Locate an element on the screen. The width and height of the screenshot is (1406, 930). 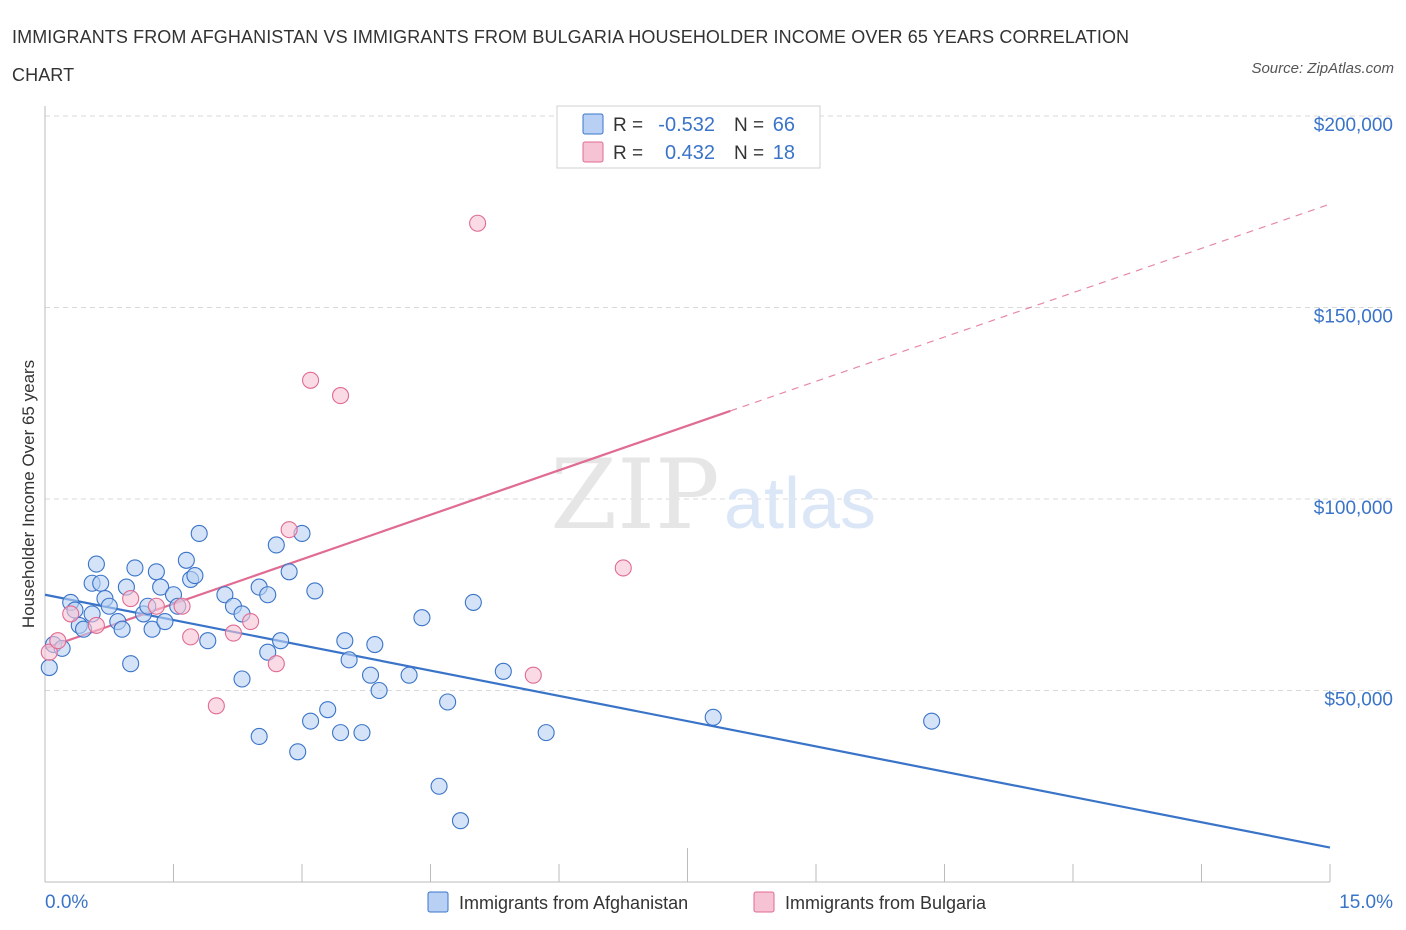
y-tick-labels: $50,000 $100,000 $150,000 $200,000 is located at coordinates (1353, 413).